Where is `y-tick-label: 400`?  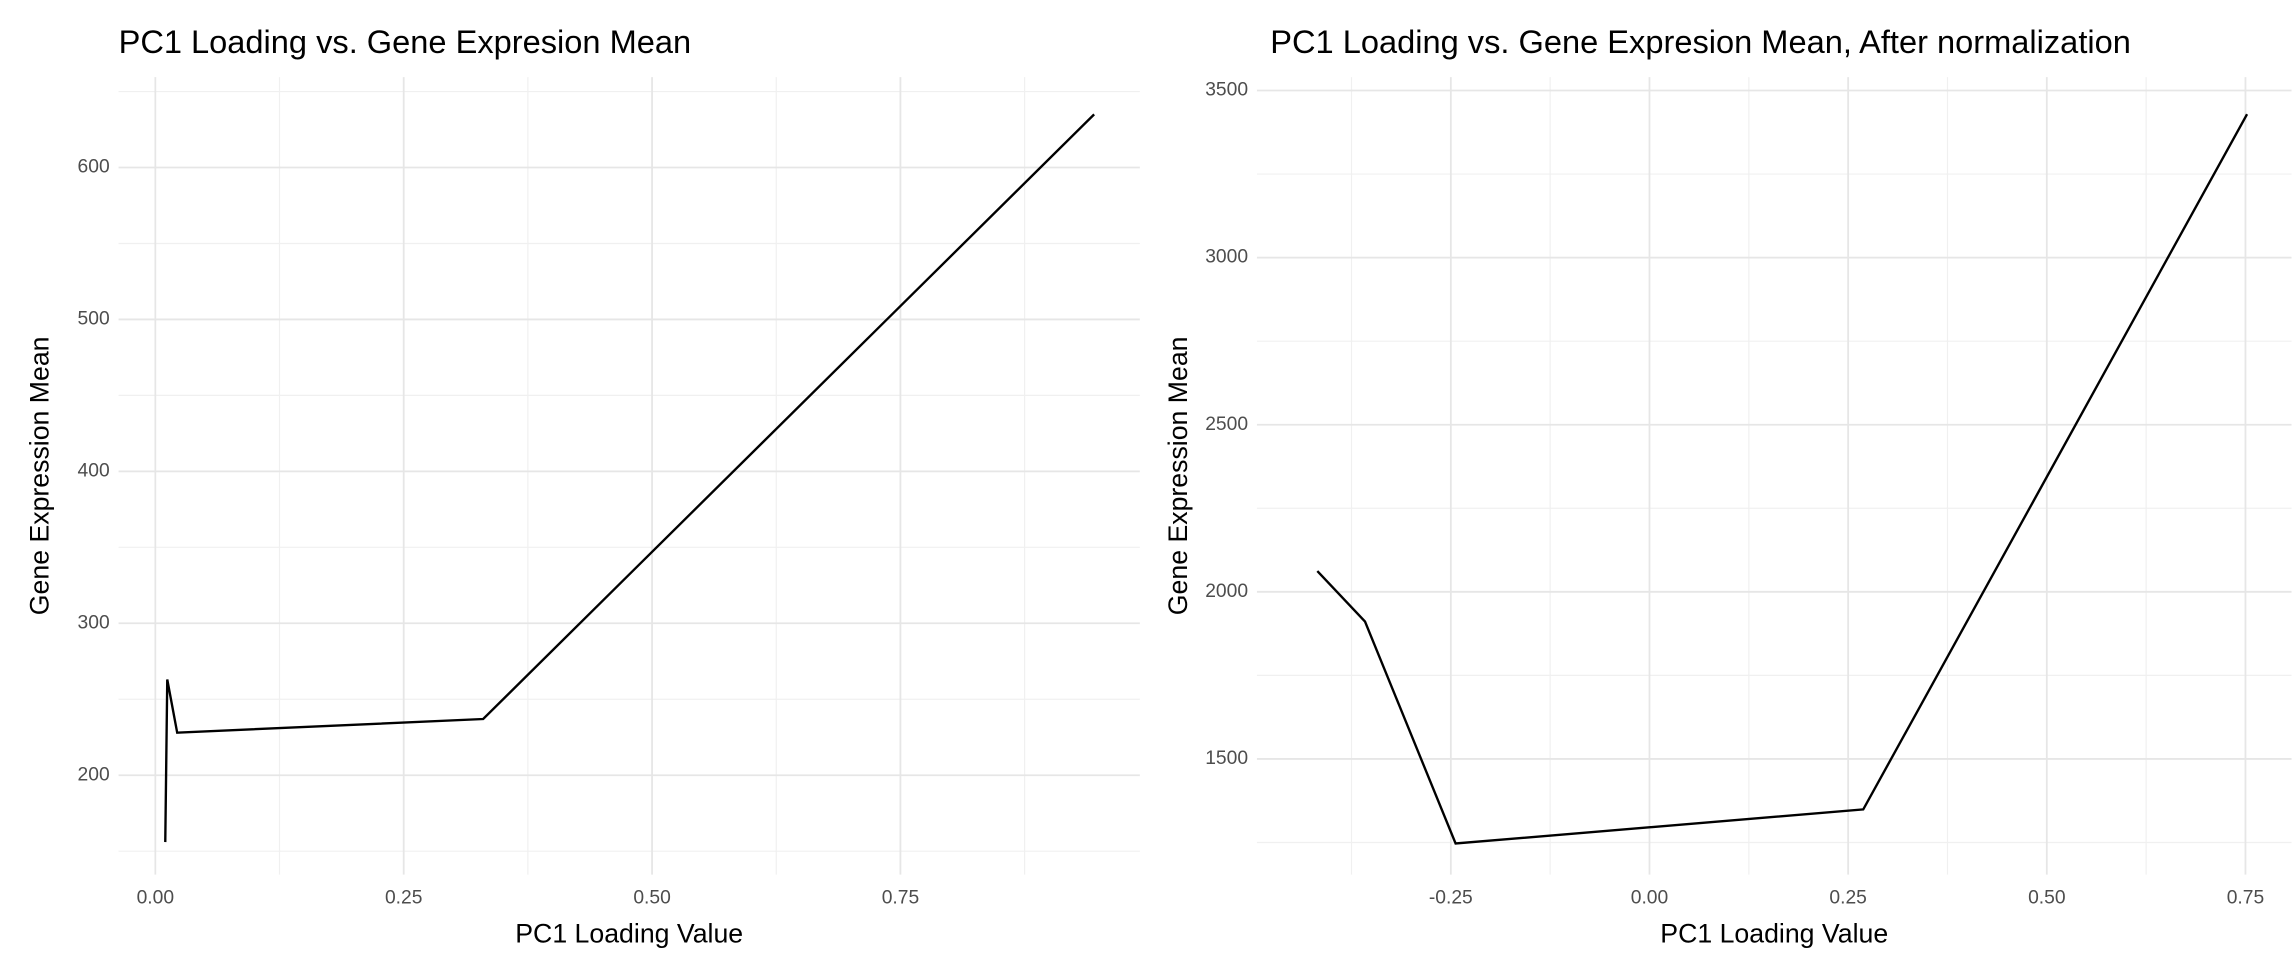
y-tick-label: 400 is located at coordinates (94, 470).